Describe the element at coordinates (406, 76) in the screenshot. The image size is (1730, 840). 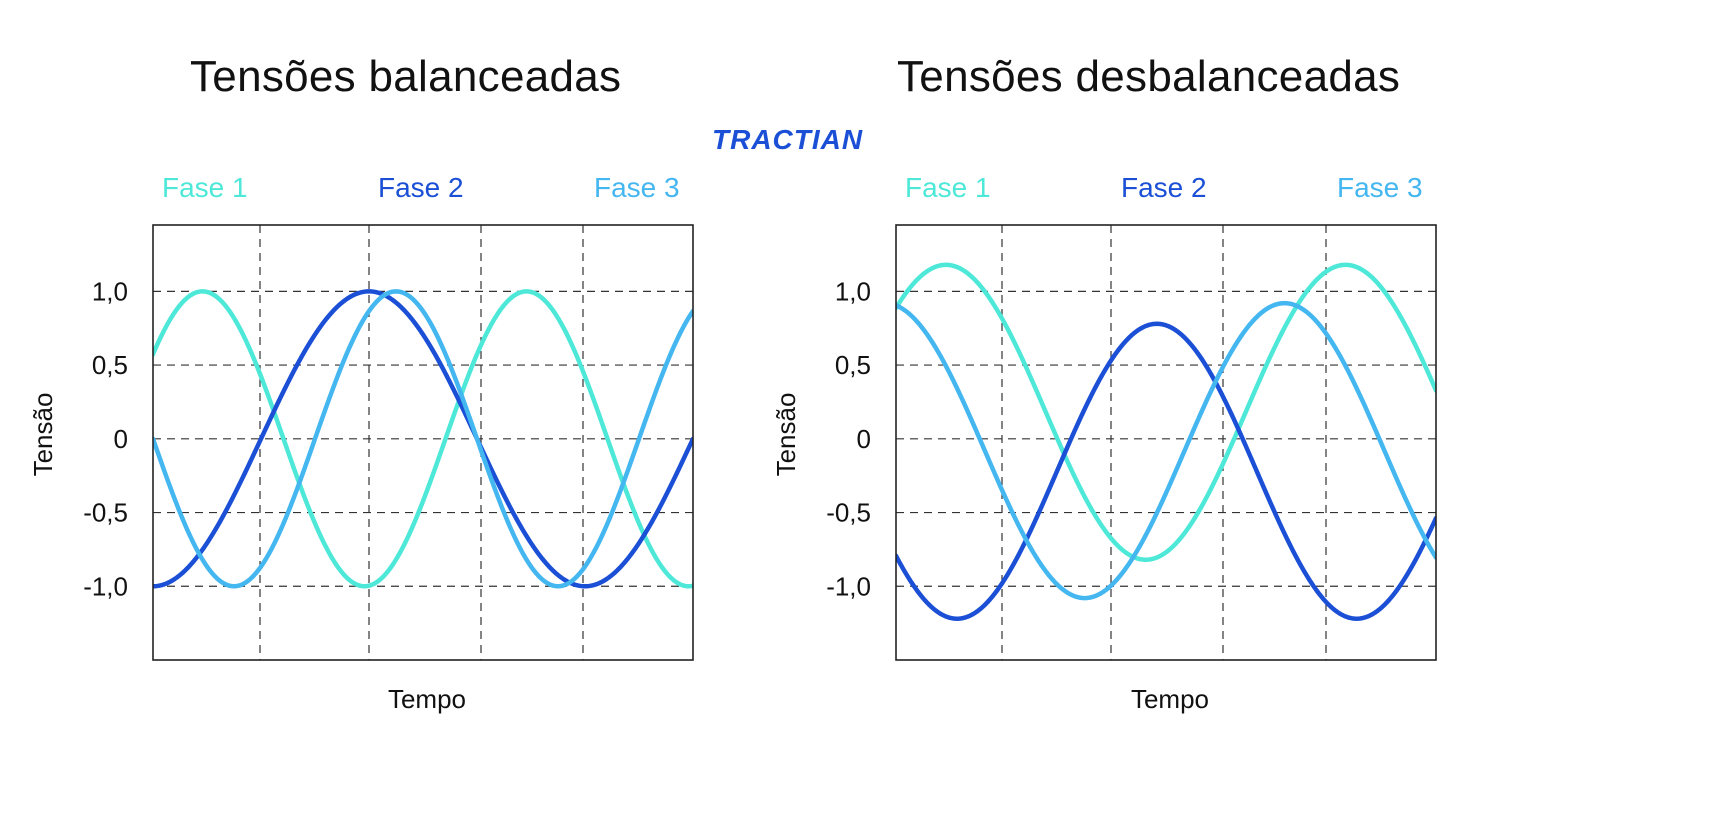
I see `chart-title-balanced: Tensões balanceadas` at that location.